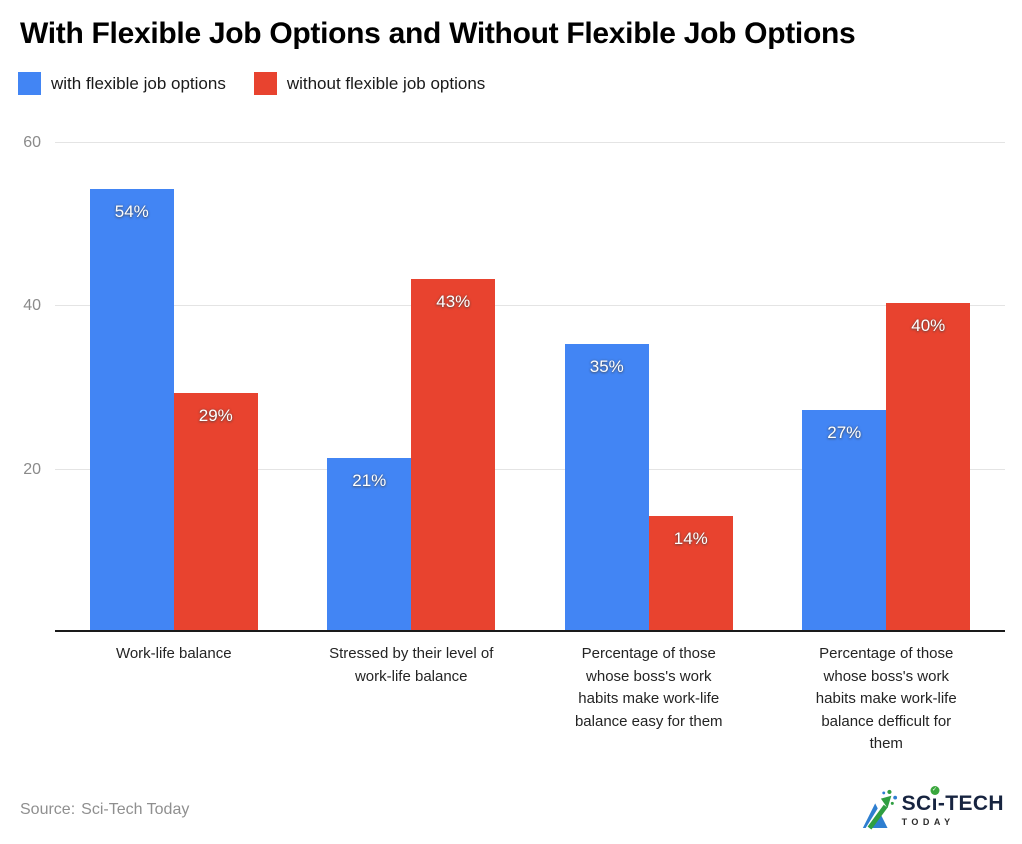  I want to click on bar: 54%, so click(131, 409).